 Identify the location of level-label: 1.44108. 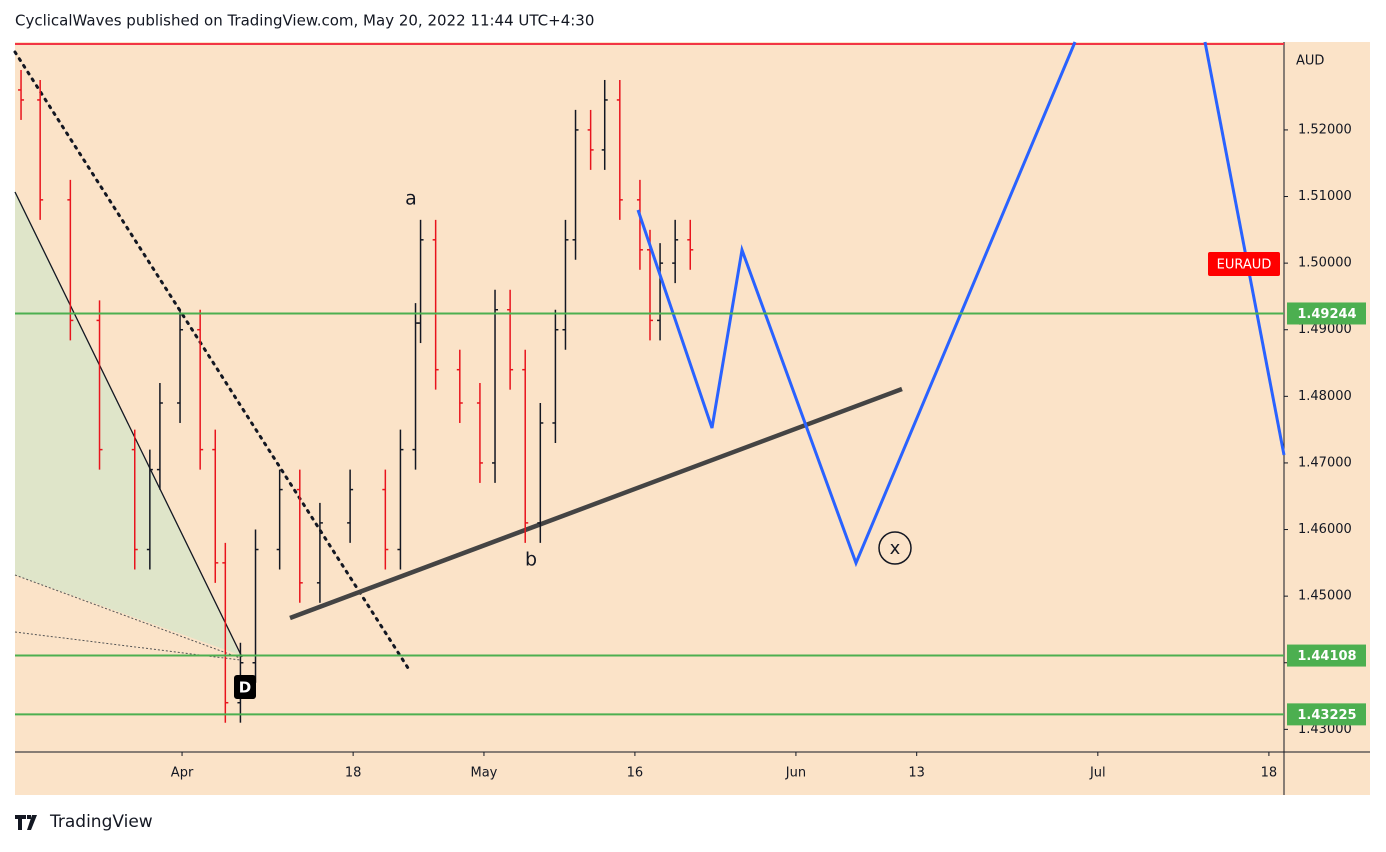
(1326, 656).